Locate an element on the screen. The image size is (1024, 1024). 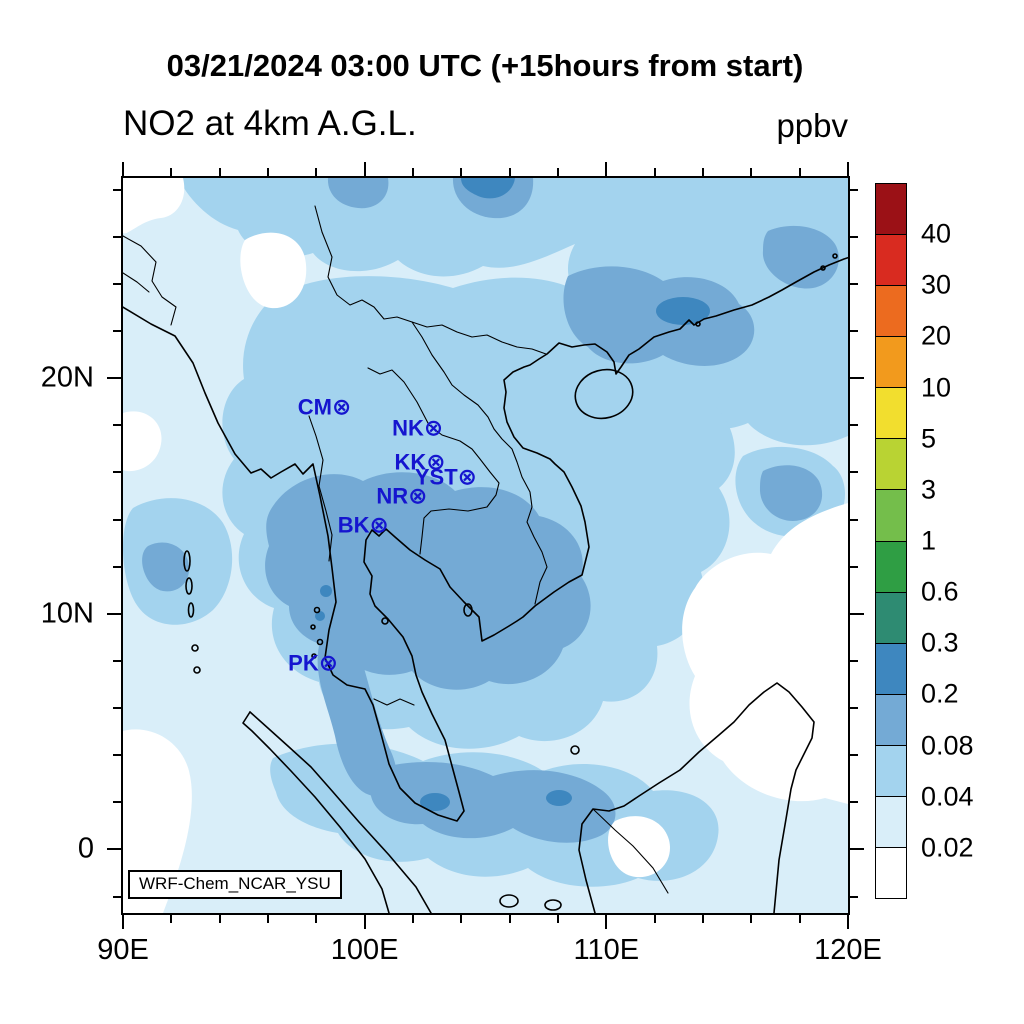
station-label: NK is located at coordinates (408, 428).